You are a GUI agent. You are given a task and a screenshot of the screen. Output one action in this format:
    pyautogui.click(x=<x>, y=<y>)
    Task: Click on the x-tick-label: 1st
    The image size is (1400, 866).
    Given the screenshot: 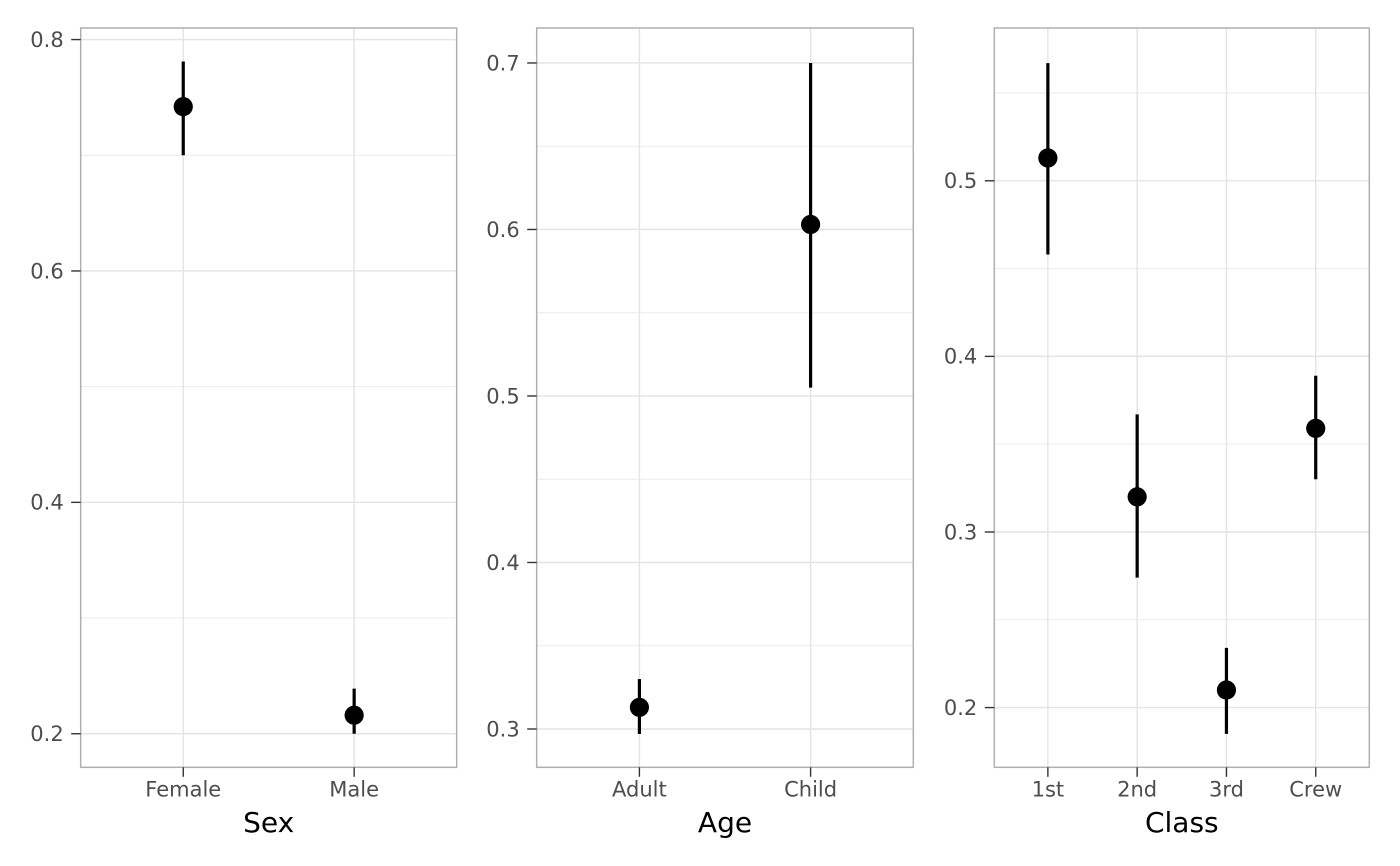 What is the action you would take?
    pyautogui.click(x=1048, y=790)
    